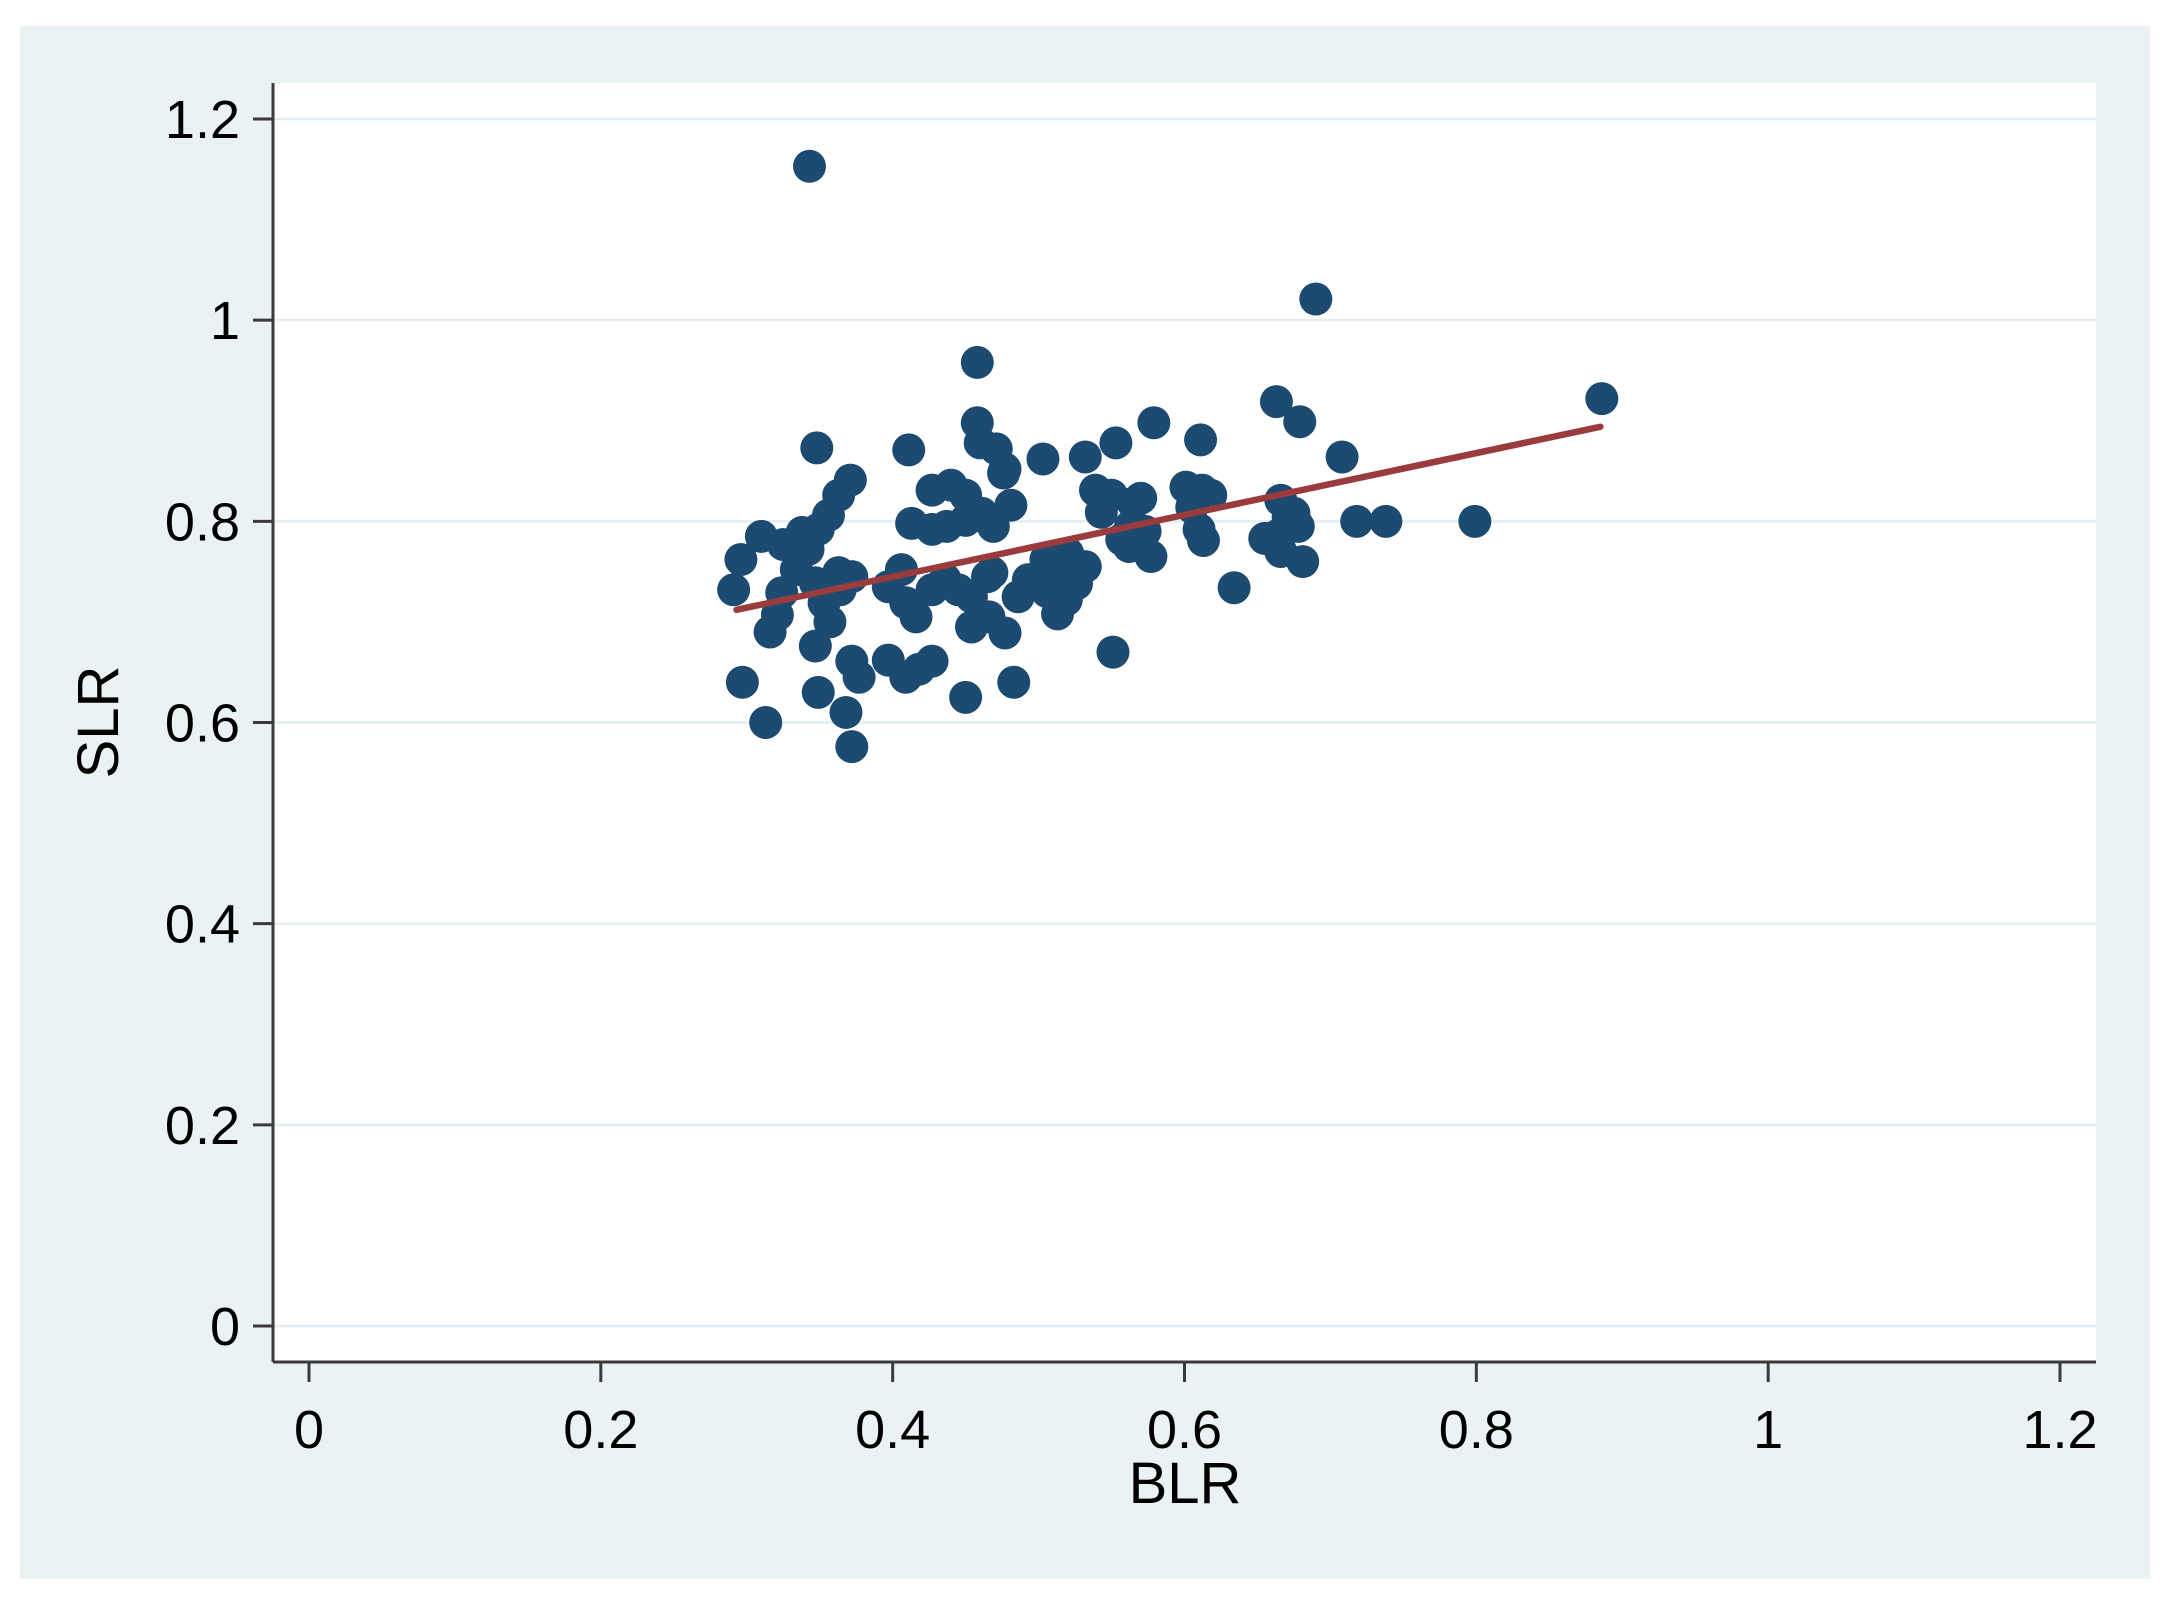  What do you see at coordinates (202, 925) in the screenshot?
I see `y-tick-label: 0.4` at bounding box center [202, 925].